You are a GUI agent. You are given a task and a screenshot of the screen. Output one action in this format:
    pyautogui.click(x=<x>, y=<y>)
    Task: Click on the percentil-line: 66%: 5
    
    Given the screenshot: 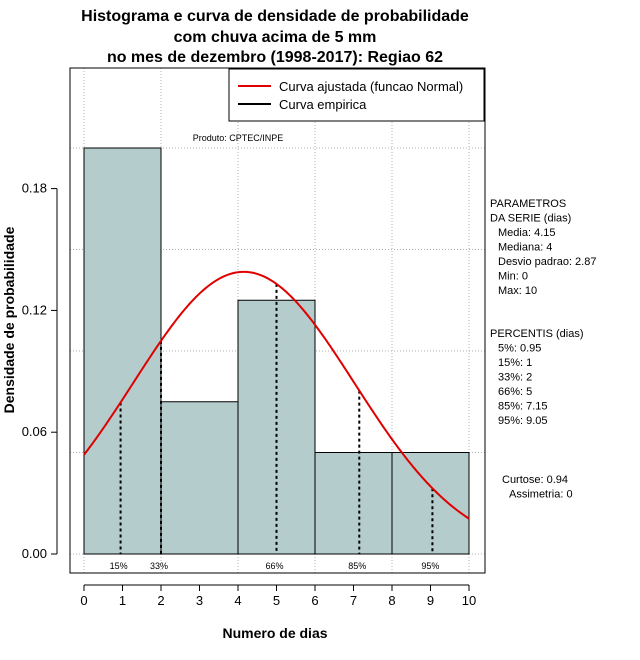 What is the action you would take?
    pyautogui.click(x=515, y=392)
    